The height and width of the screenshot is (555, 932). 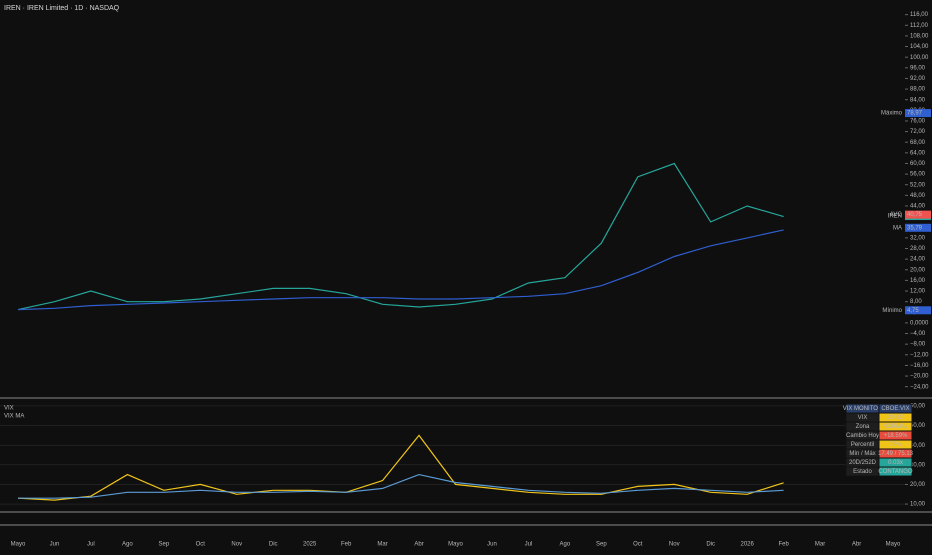 I want to click on table-cell-text: VIX, so click(x=863, y=418).